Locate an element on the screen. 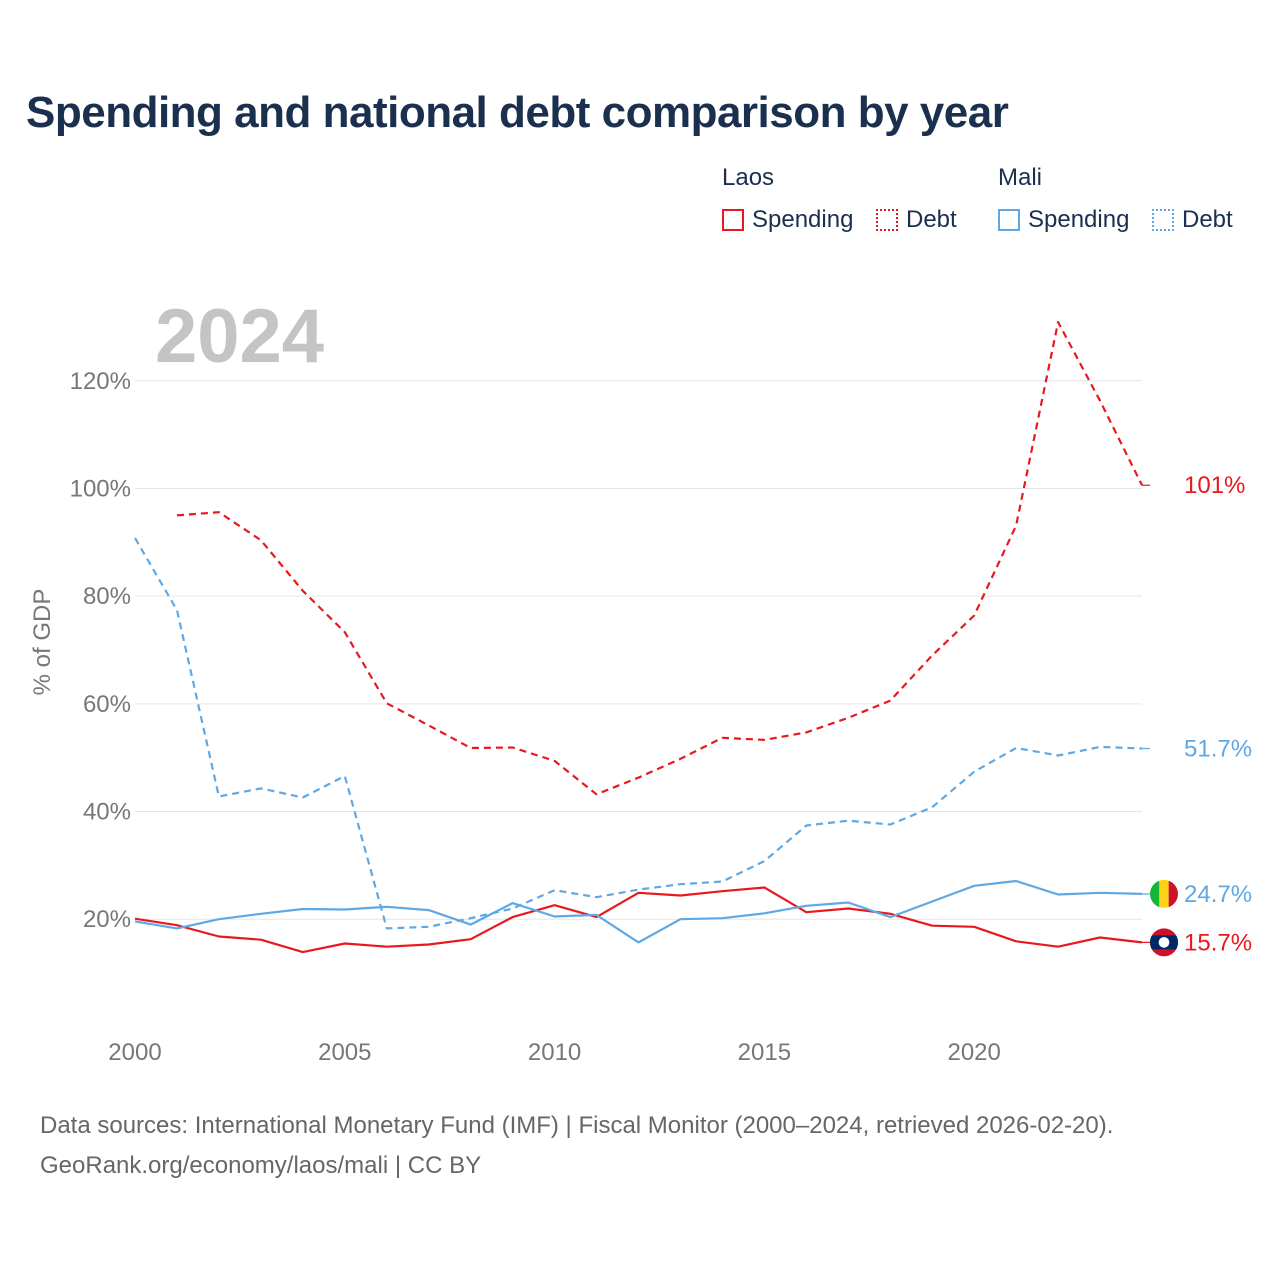 The image size is (1280, 1280). y-tick-label: 40% is located at coordinates (107, 812).